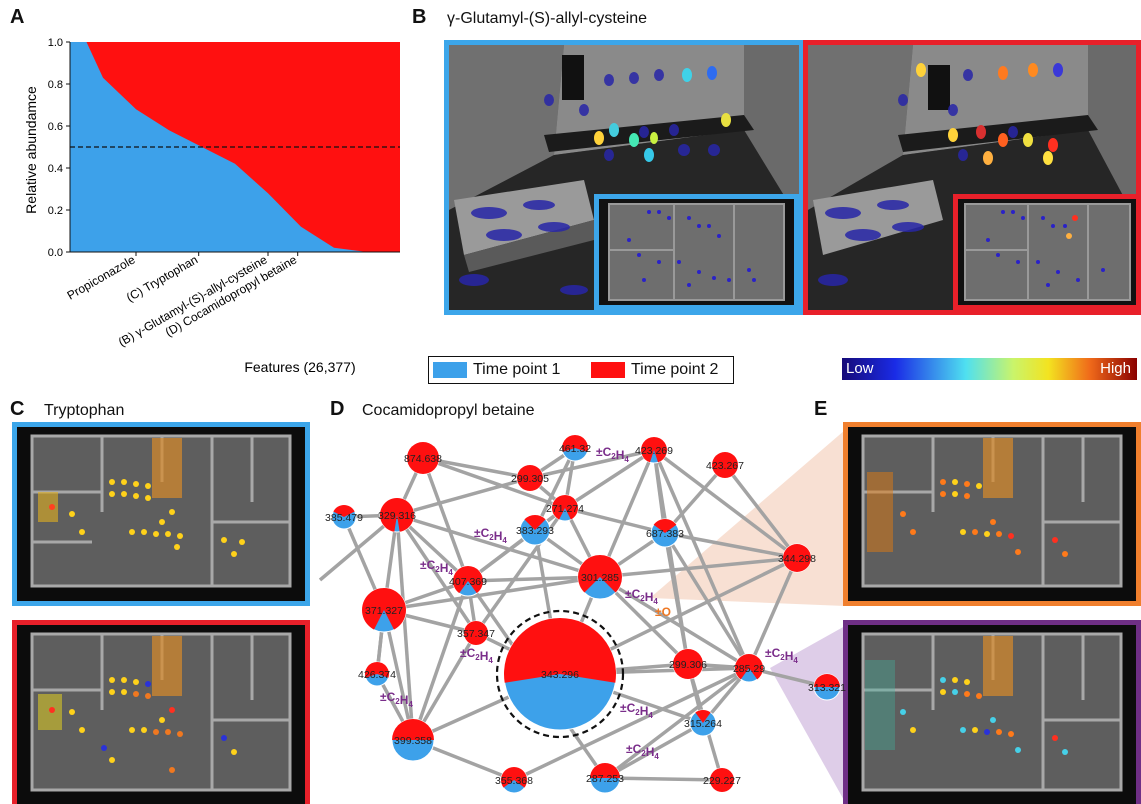 This screenshot has height=804, width=1141. What do you see at coordinates (344, 518) in the screenshot?
I see `node-label: 385.479` at bounding box center [344, 518].